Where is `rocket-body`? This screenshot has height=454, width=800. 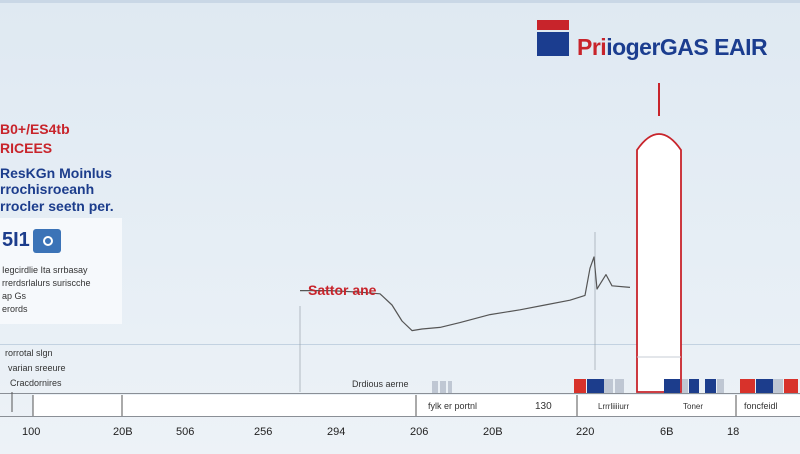
rocket-body is located at coordinates (659, 263).